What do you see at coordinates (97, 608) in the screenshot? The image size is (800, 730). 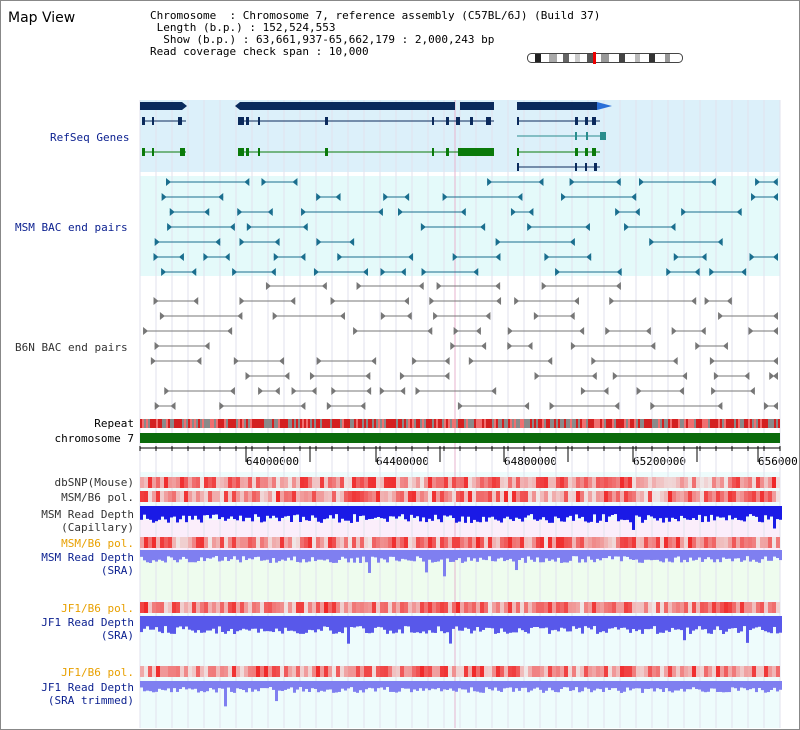 I see `track-label-jf1-b6-pol-1: JF1/B6 pol.` at bounding box center [97, 608].